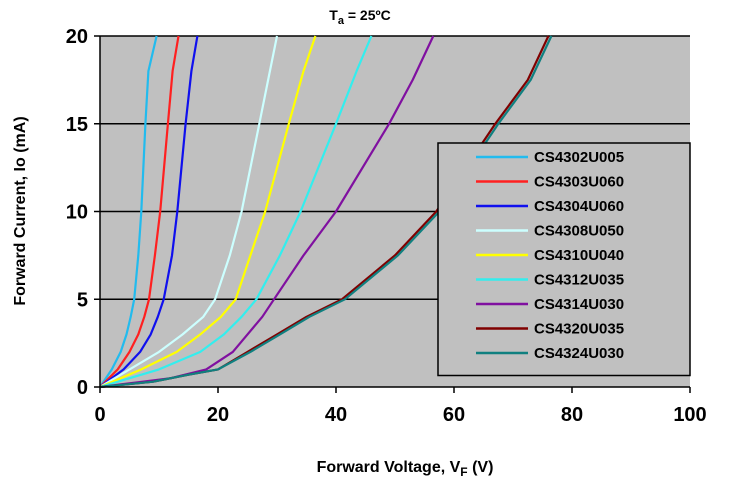 The height and width of the screenshot is (483, 732). What do you see at coordinates (579, 353) in the screenshot?
I see `legend-label: CS4324U030` at bounding box center [579, 353].